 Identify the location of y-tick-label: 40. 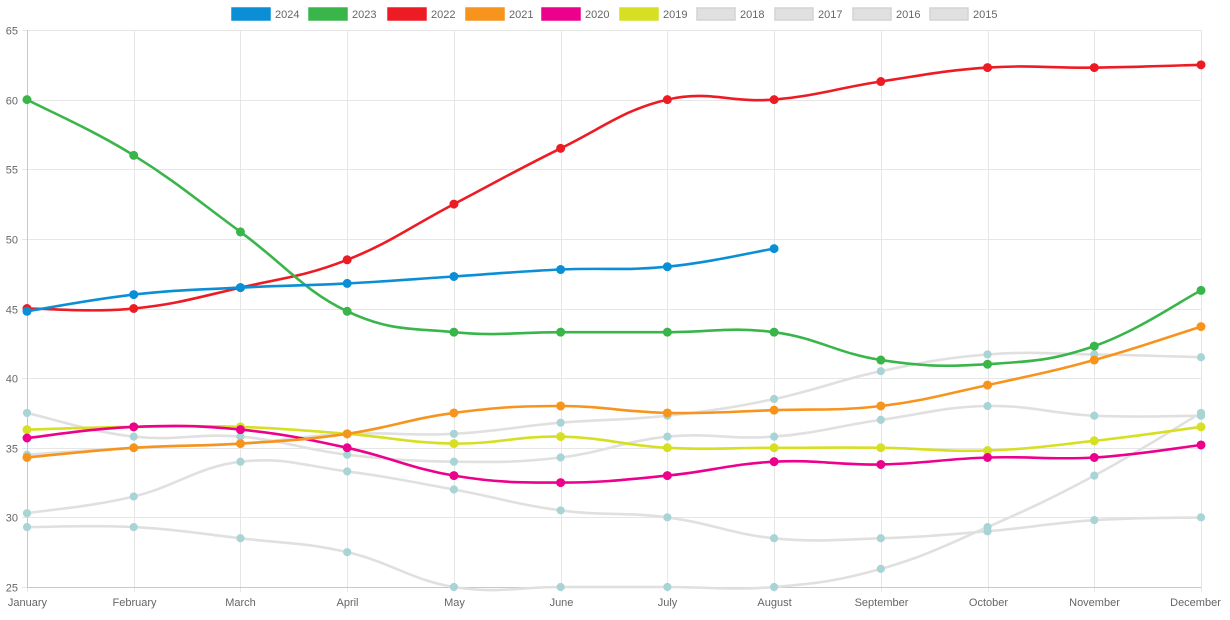
(12, 380).